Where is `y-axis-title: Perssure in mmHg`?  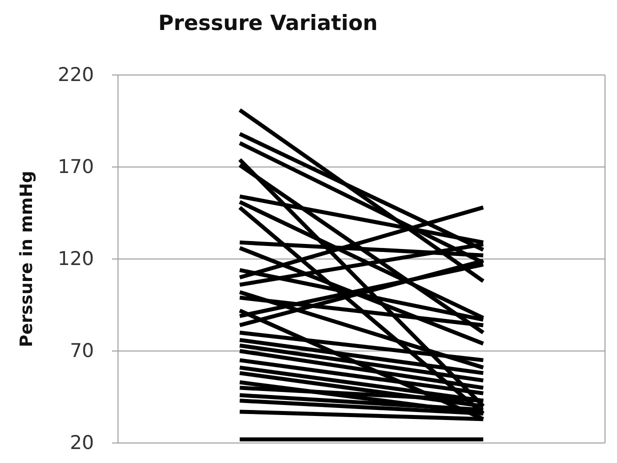
y-axis-title: Perssure in mmHg is located at coordinates (27, 259).